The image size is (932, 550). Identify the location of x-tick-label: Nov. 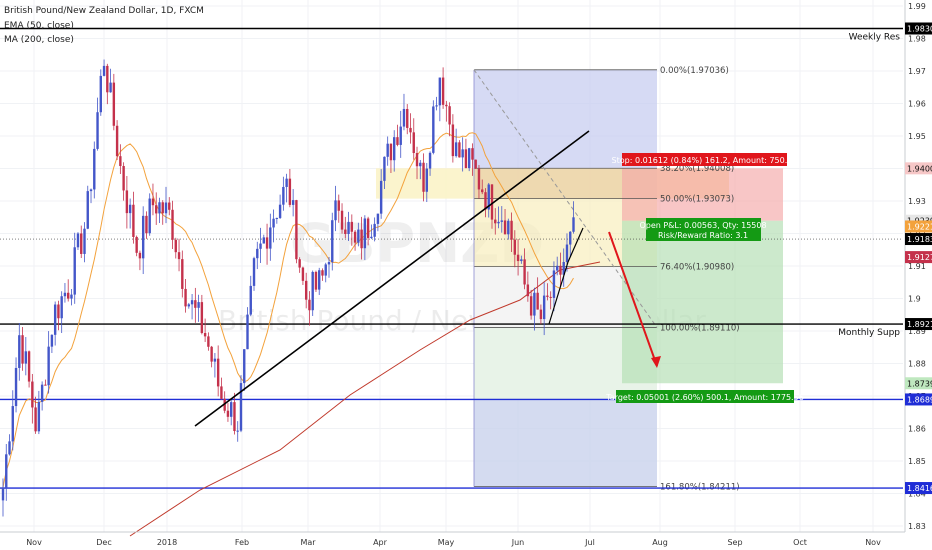
(873, 542).